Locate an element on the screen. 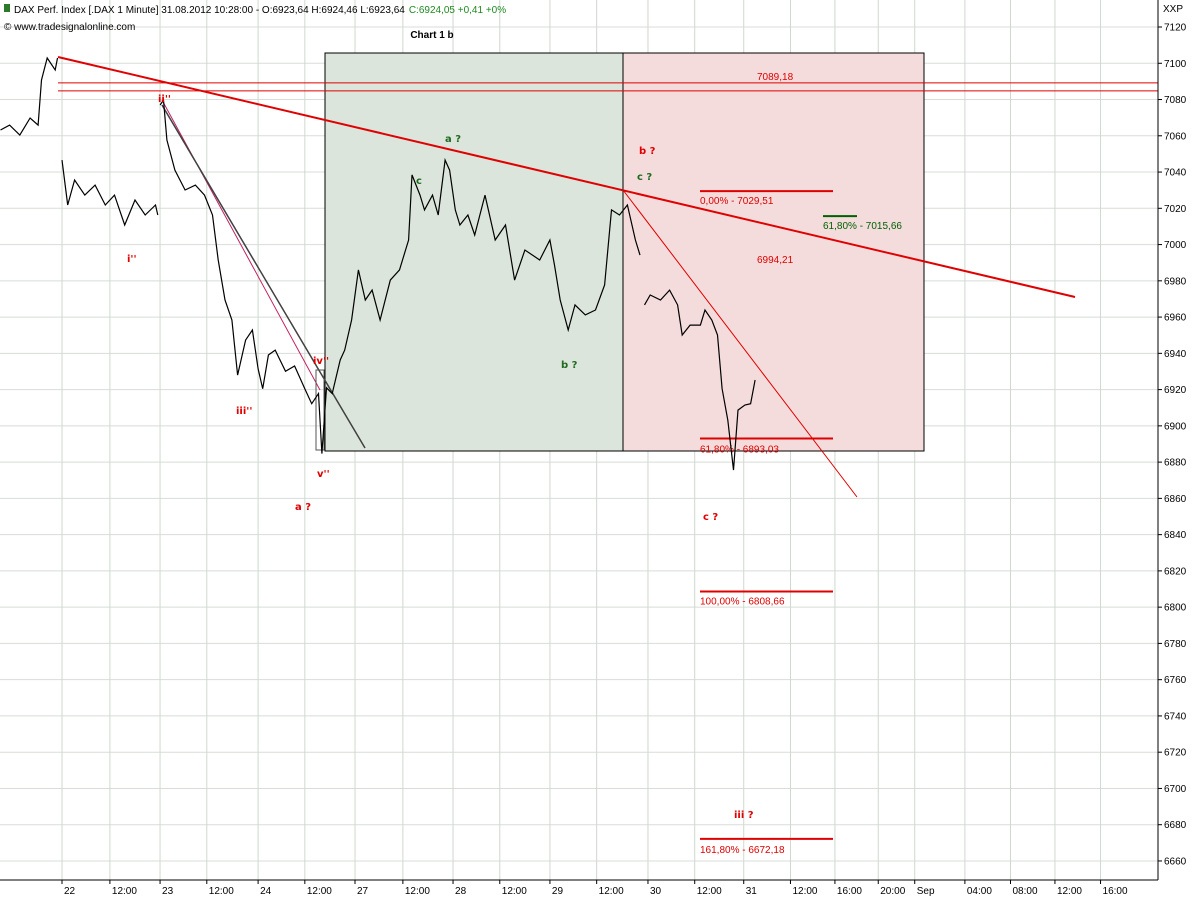  level-label: 7089,18 is located at coordinates (775, 77).